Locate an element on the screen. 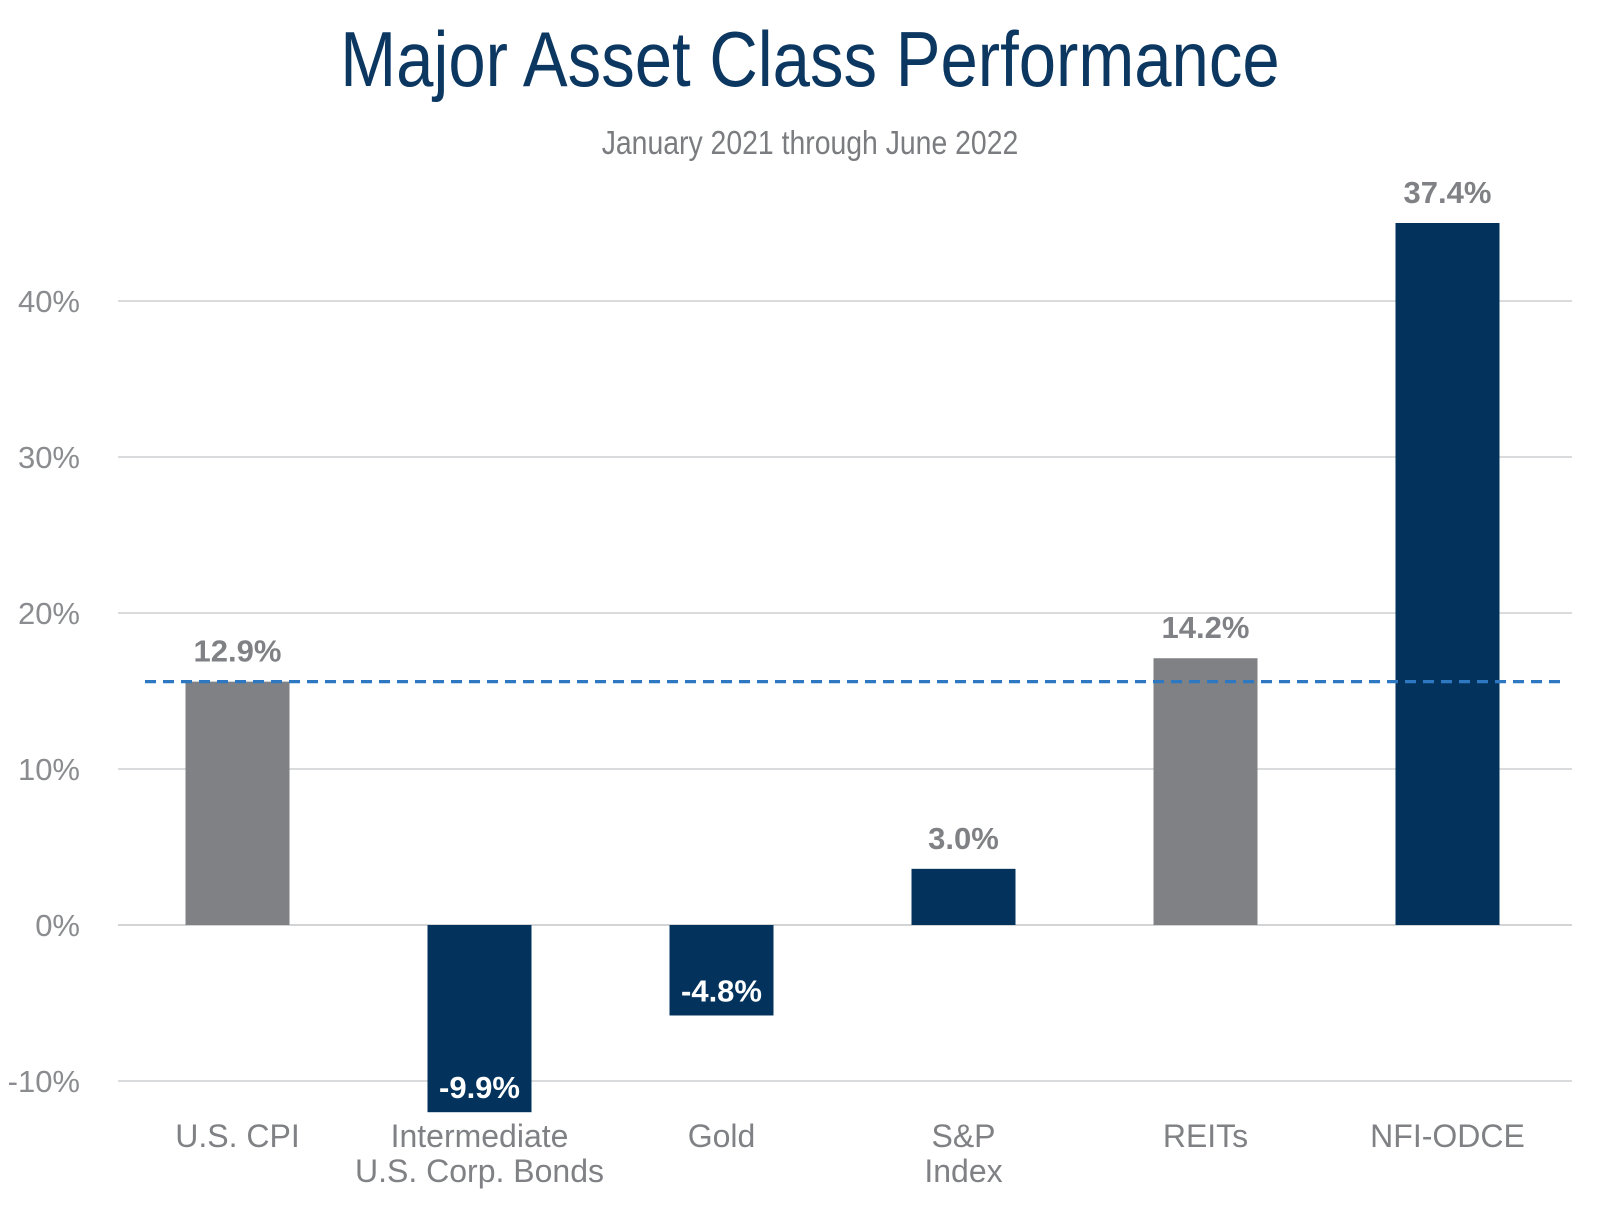 This screenshot has width=1600, height=1226. category-label: U.S. Corp. Bonds is located at coordinates (479, 1171).